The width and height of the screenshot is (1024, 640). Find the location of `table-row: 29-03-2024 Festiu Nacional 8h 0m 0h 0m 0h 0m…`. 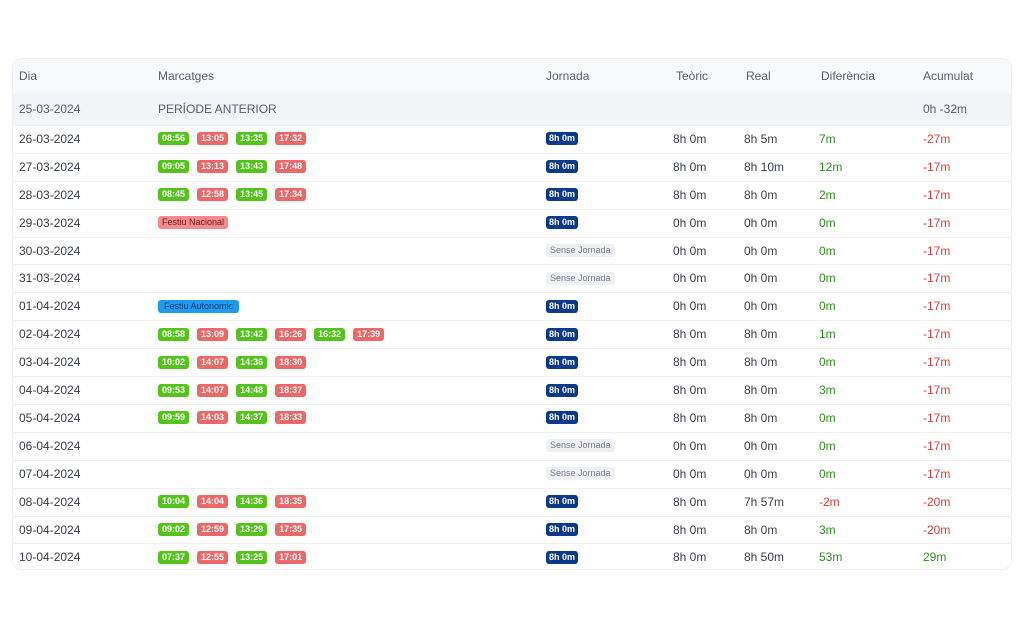

table-row: 29-03-2024 Festiu Nacional 8h 0m 0h 0m 0h 0m… is located at coordinates (512, 223).